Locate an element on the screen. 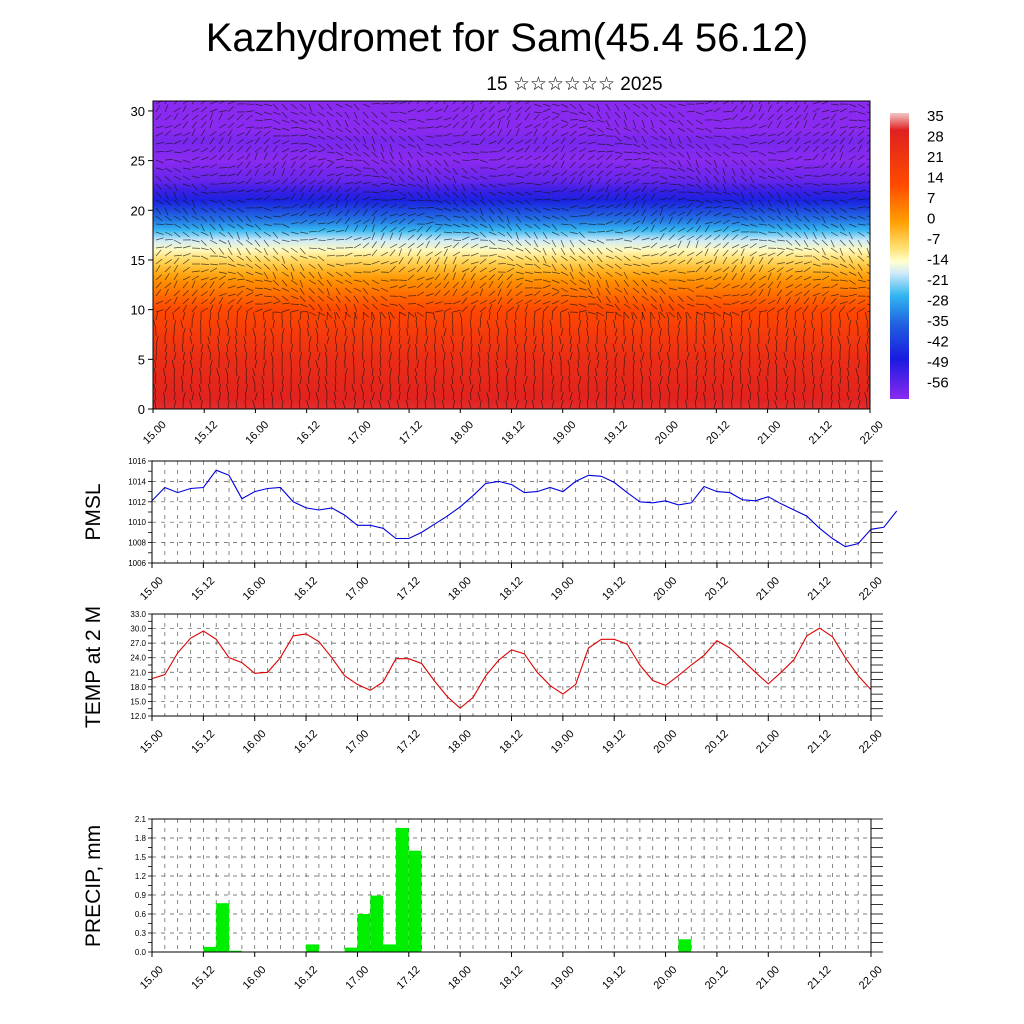 The height and width of the screenshot is (1024, 1024). xtick-label: 20.12 is located at coordinates (717, 589).